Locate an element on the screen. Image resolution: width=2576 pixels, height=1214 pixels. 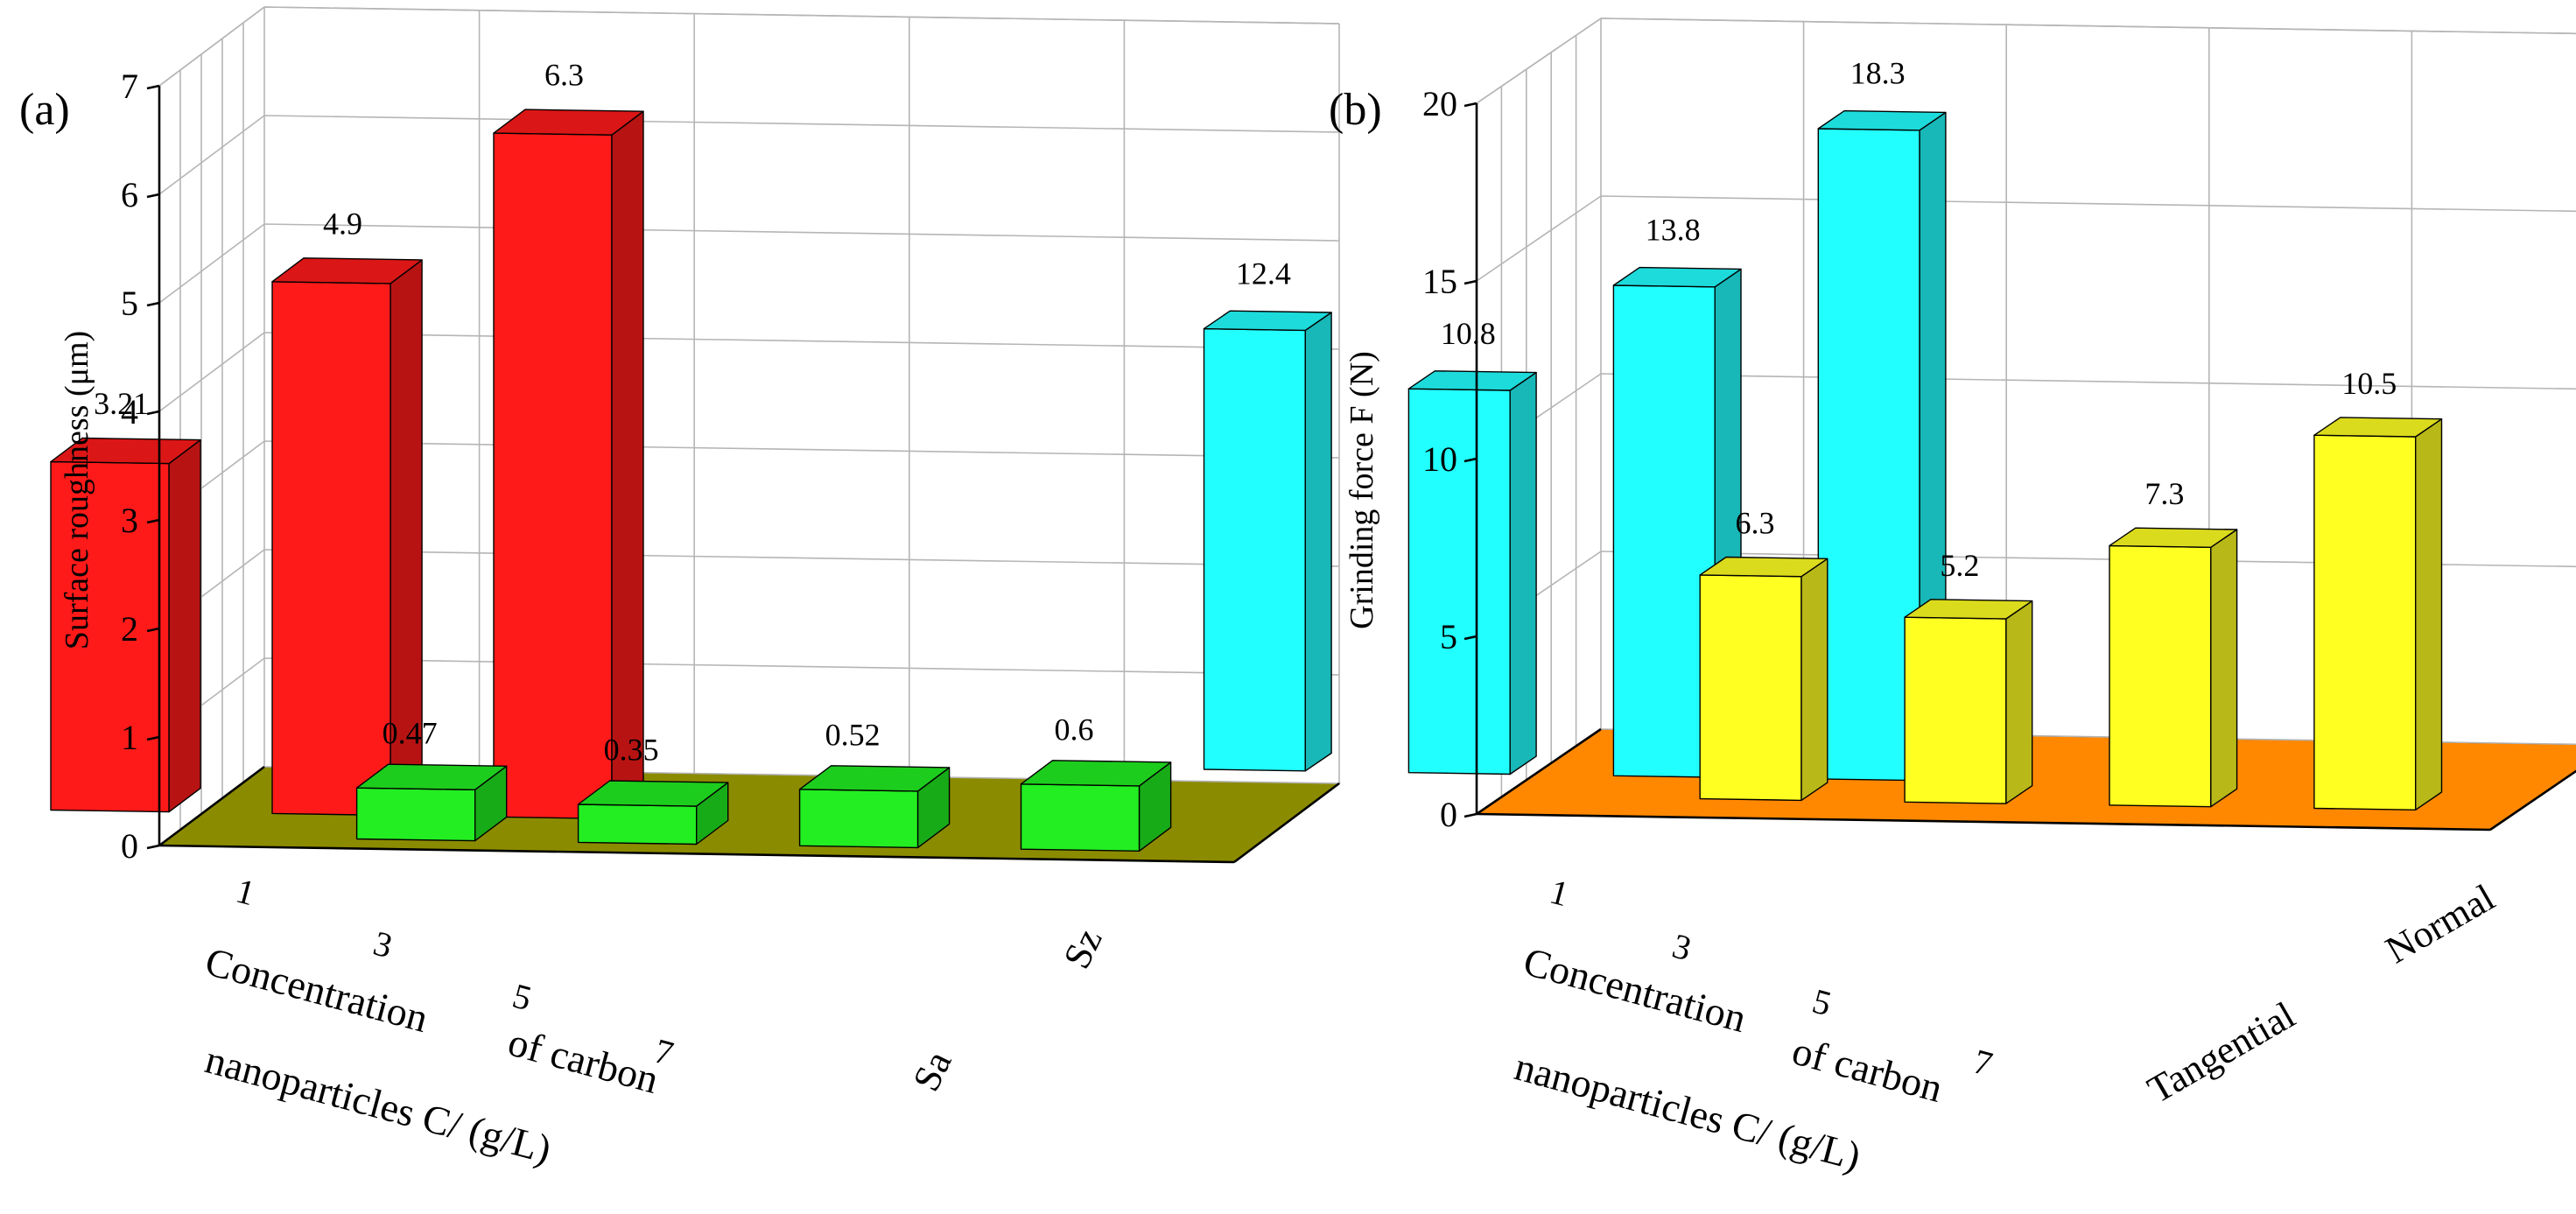
panel-label: (b) is located at coordinates (1355, 110).